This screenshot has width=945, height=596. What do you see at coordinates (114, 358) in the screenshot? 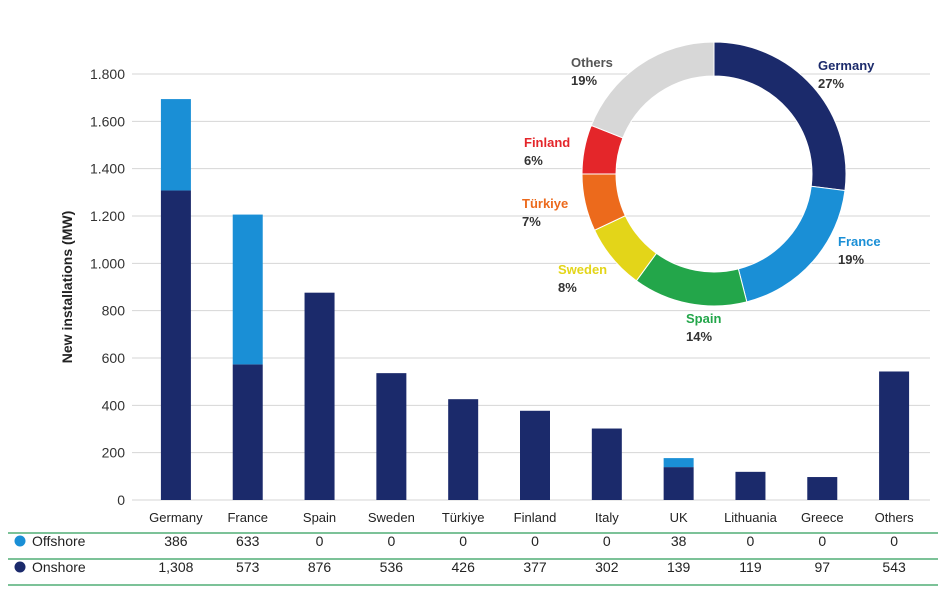
I see `y-tick-label: 600` at bounding box center [114, 358].